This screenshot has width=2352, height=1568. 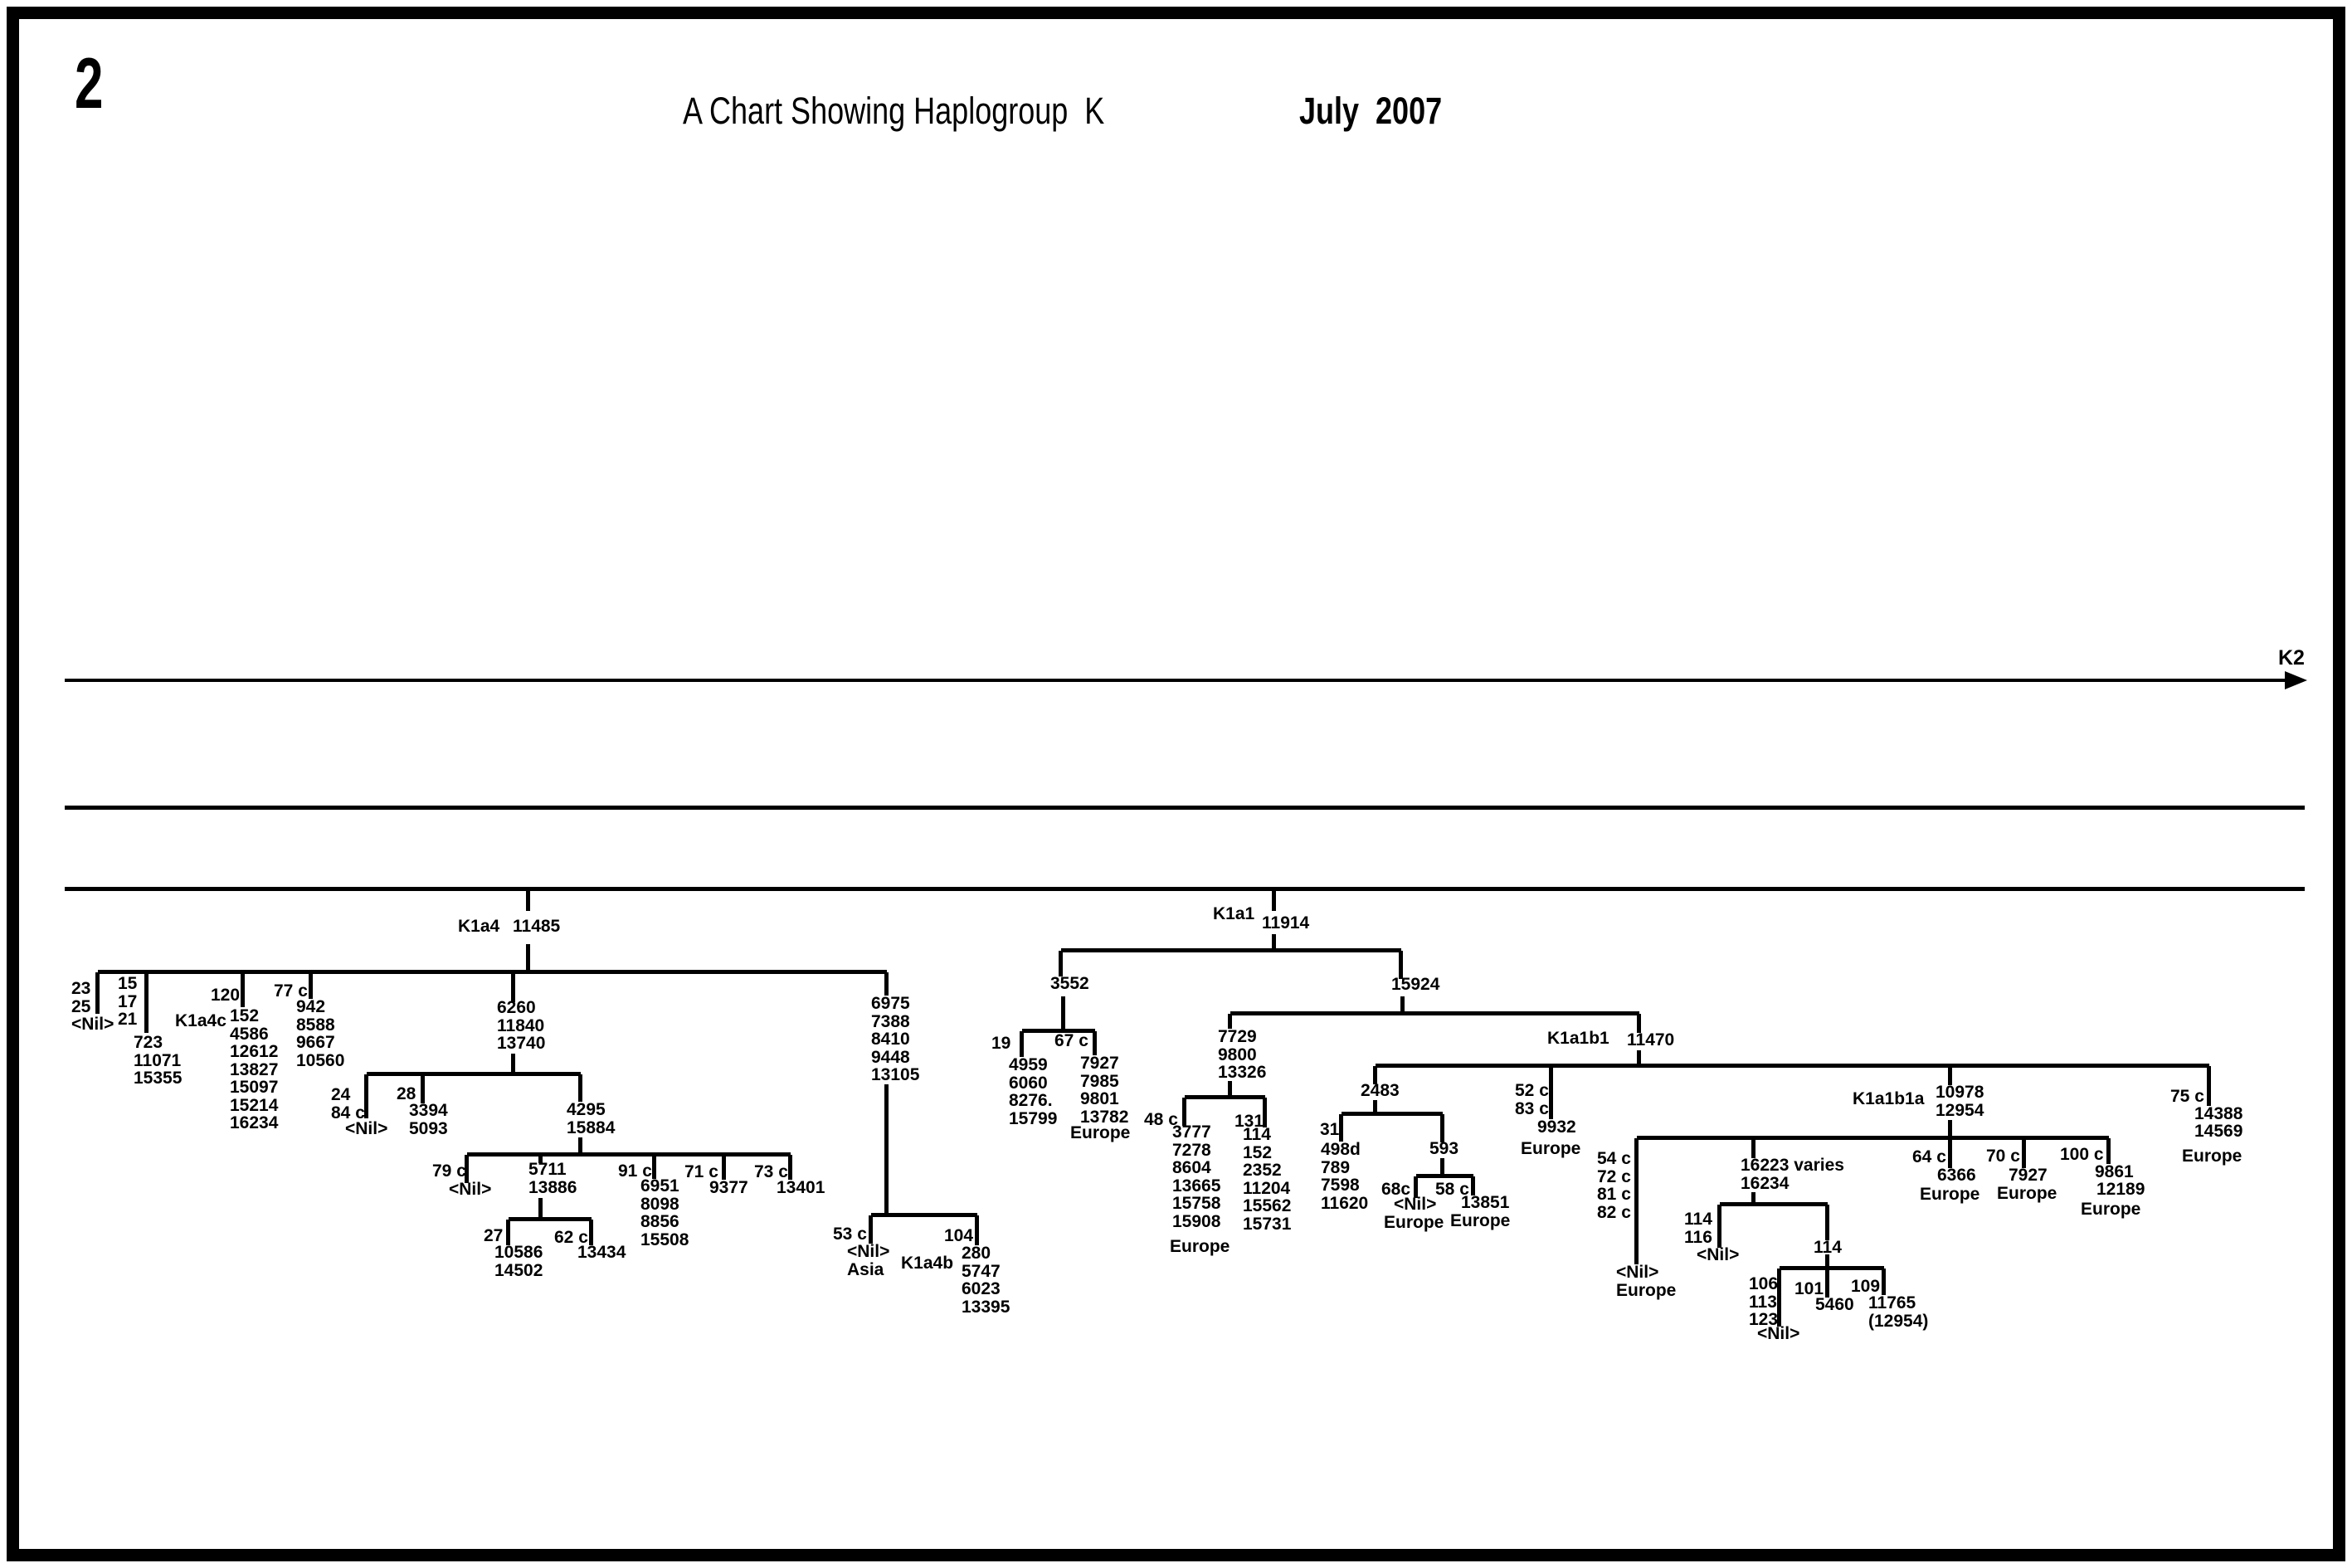 I want to click on tree-label: 114 152 2352 11204 15562 15731, so click(x=1267, y=1179).